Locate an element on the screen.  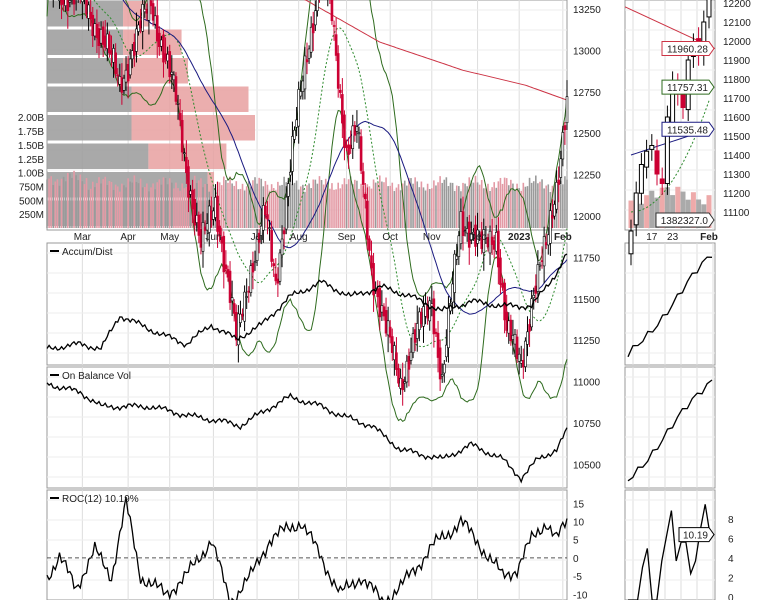
inset-roc-line is located at coordinates (669, 552).